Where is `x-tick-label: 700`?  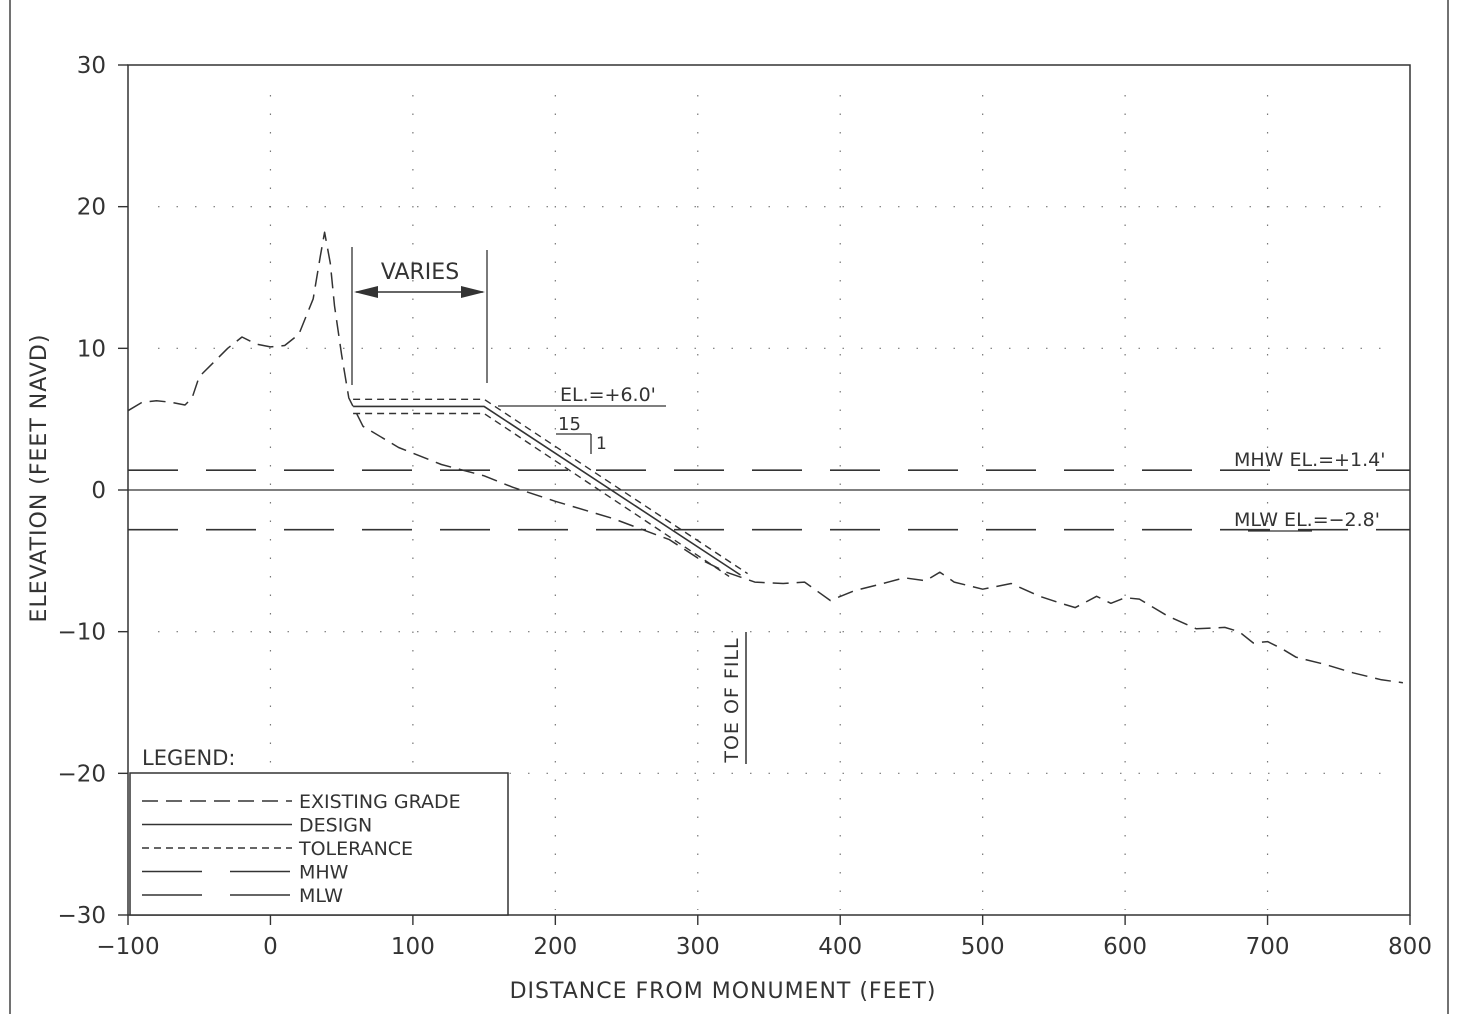
x-tick-label: 700 is located at coordinates (1268, 947).